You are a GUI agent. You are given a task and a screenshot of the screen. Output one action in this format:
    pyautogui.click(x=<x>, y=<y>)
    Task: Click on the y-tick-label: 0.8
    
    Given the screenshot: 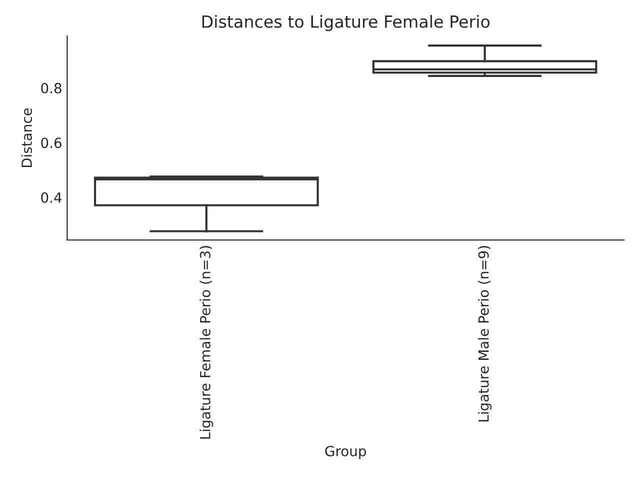 What is the action you would take?
    pyautogui.click(x=51, y=88)
    